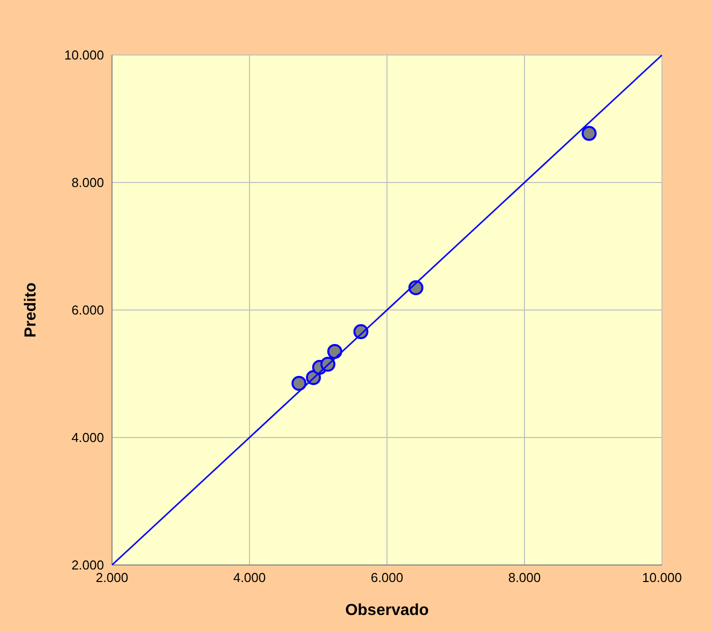 This screenshot has height=631, width=711. Describe the element at coordinates (84, 55) in the screenshot. I see `y-tick-label: 10.000` at that location.